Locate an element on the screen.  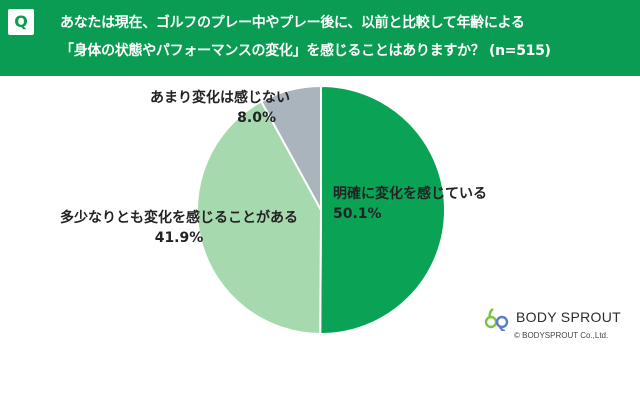
slice-value-text: 41.9% is located at coordinates (179, 238).